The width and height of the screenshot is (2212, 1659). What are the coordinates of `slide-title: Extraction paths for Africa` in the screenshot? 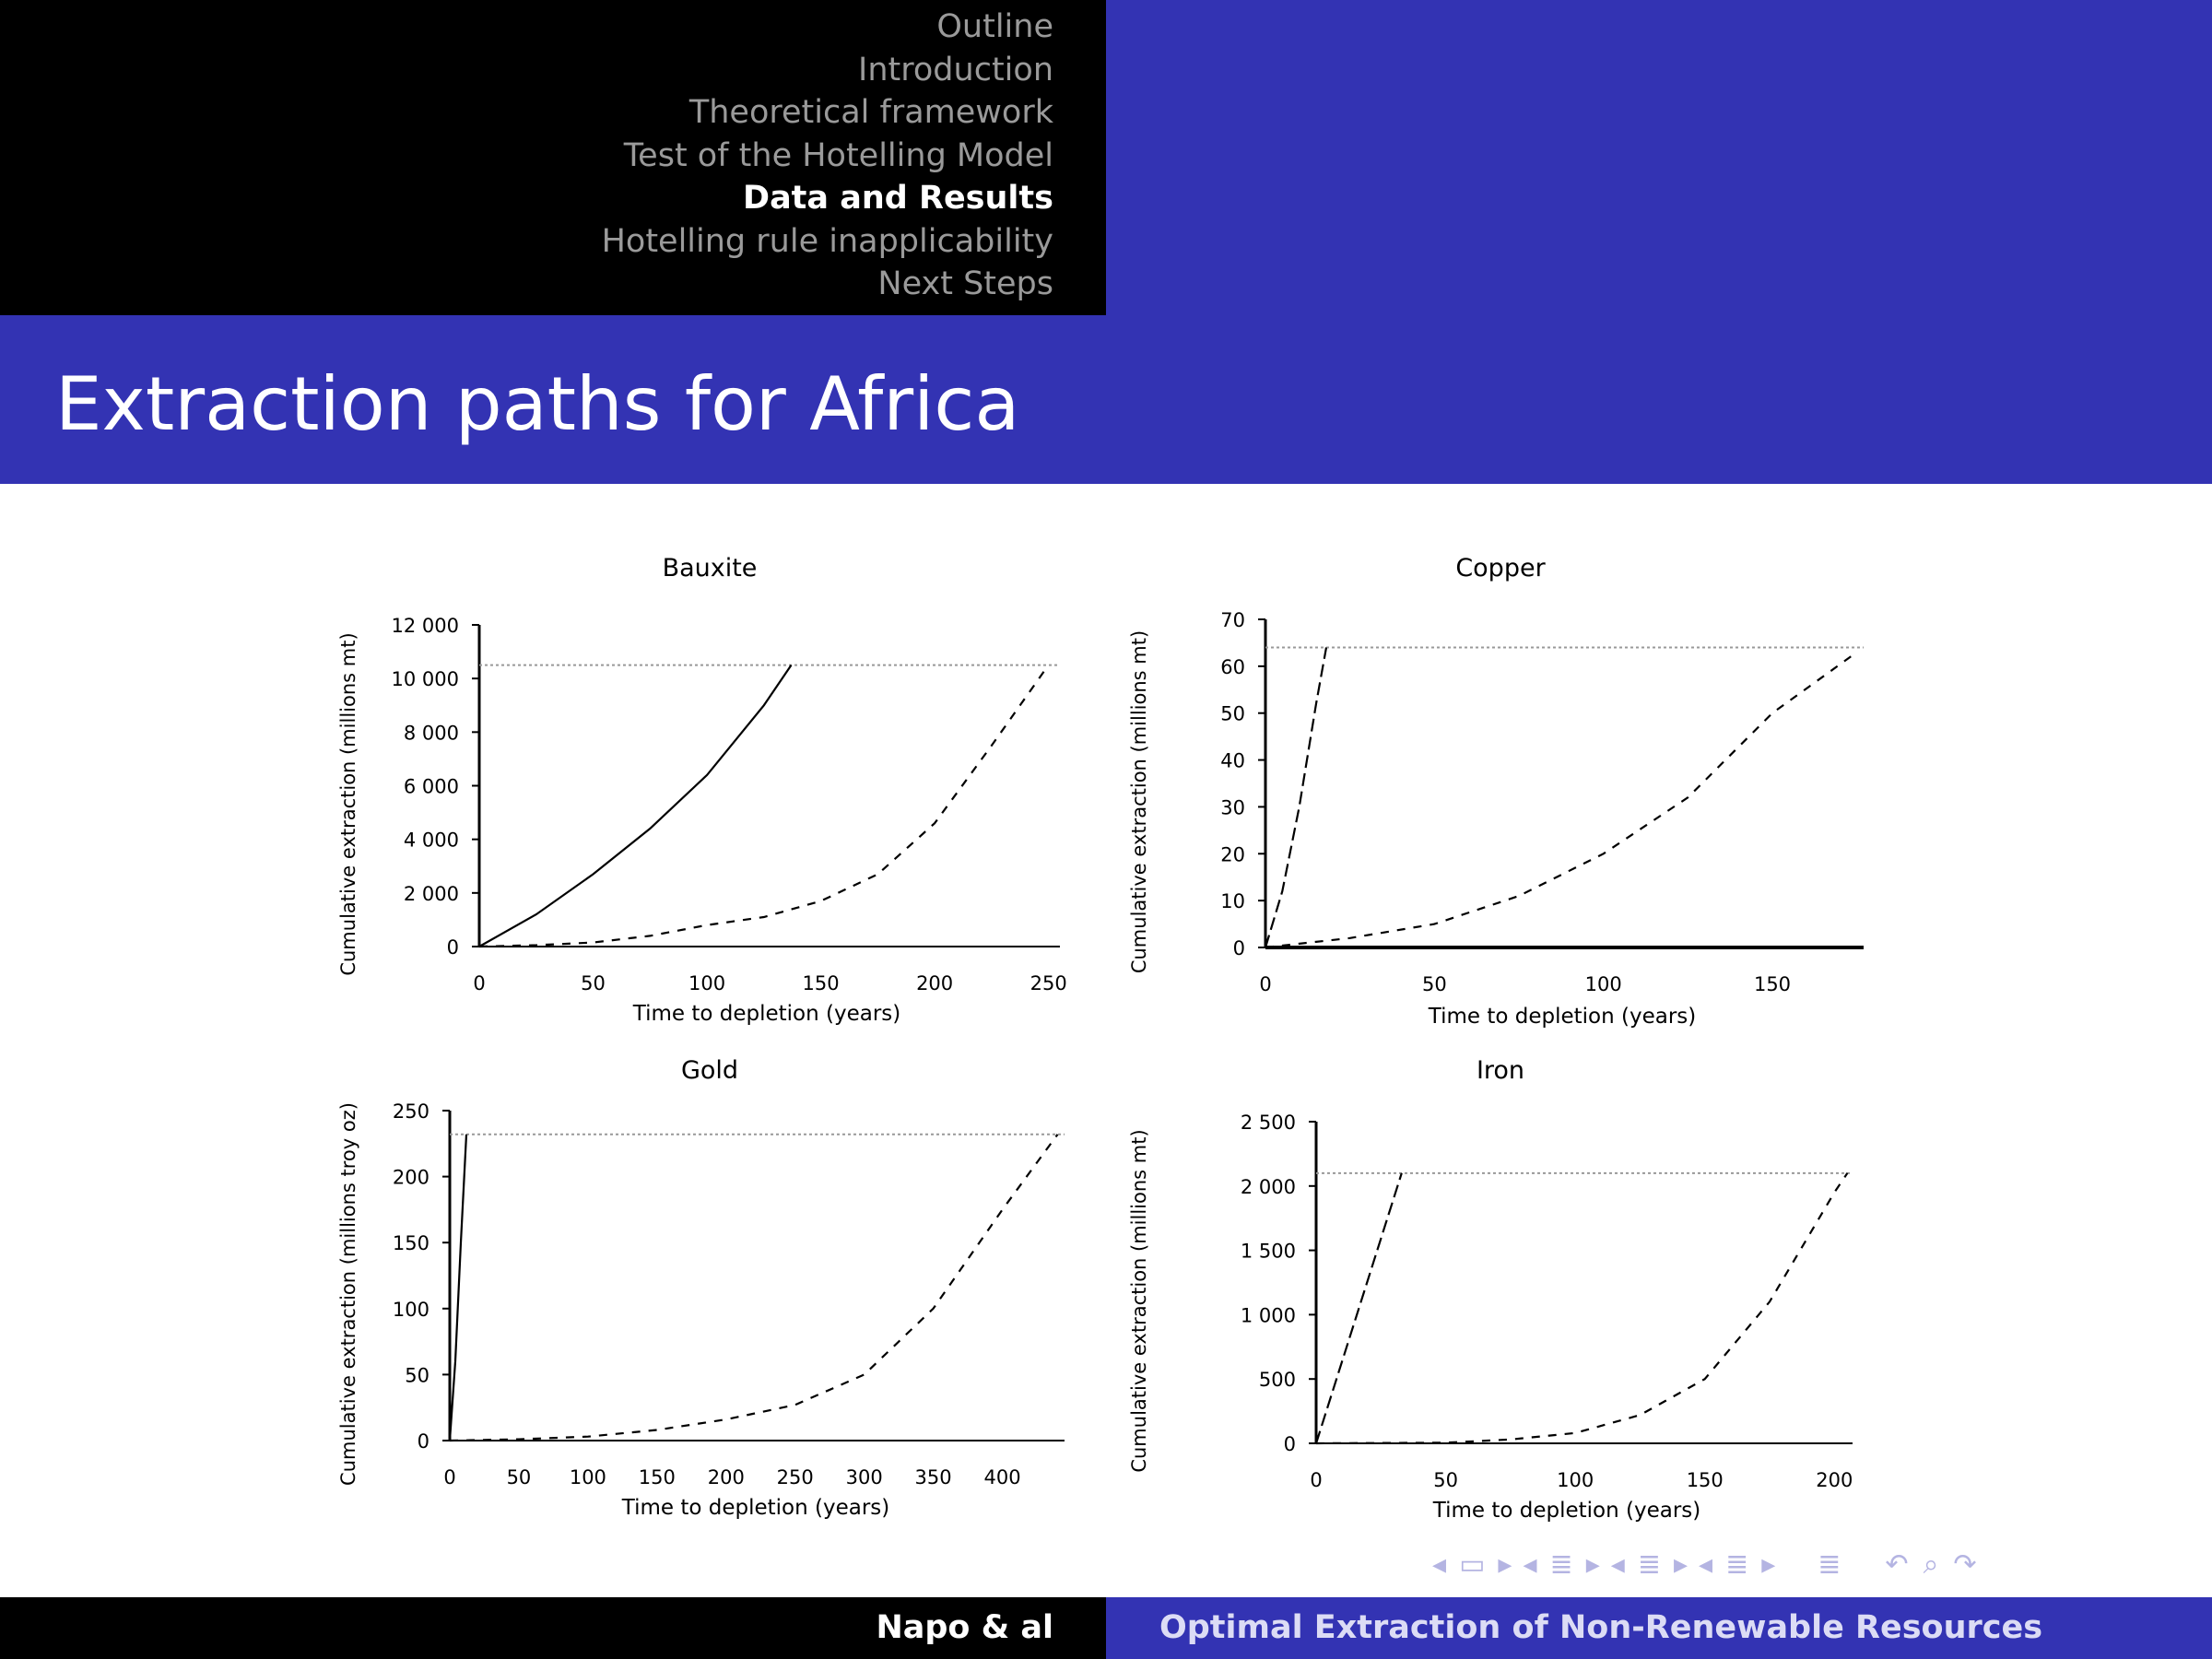 It's located at (537, 404).